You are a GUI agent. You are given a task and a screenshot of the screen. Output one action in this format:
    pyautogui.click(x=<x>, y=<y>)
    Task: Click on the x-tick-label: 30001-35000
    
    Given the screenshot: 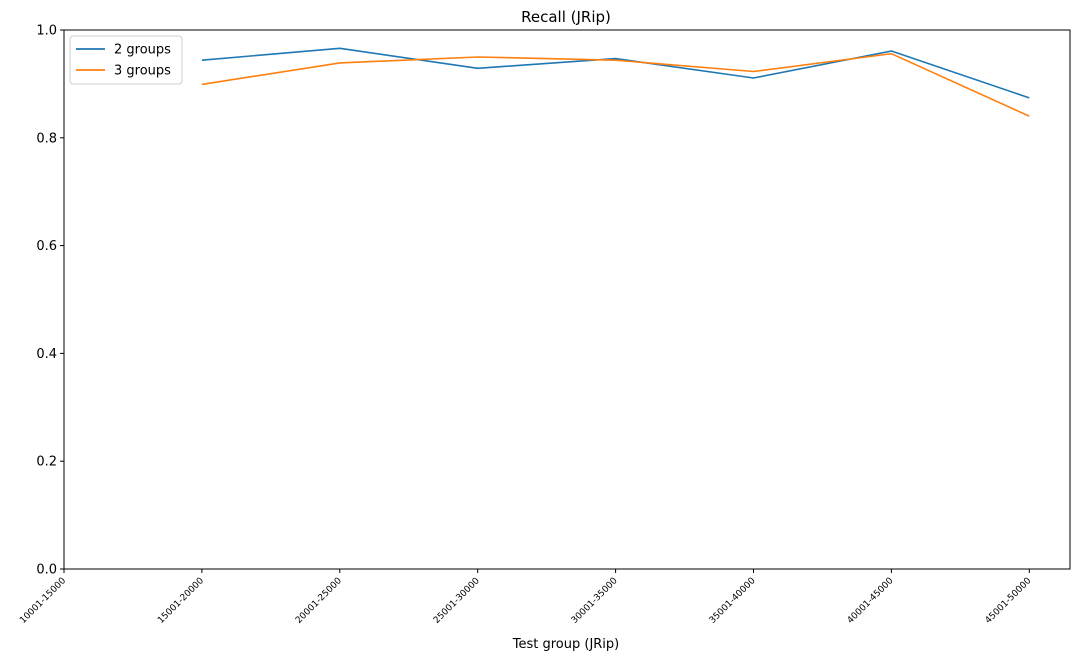 What is the action you would take?
    pyautogui.click(x=595, y=601)
    